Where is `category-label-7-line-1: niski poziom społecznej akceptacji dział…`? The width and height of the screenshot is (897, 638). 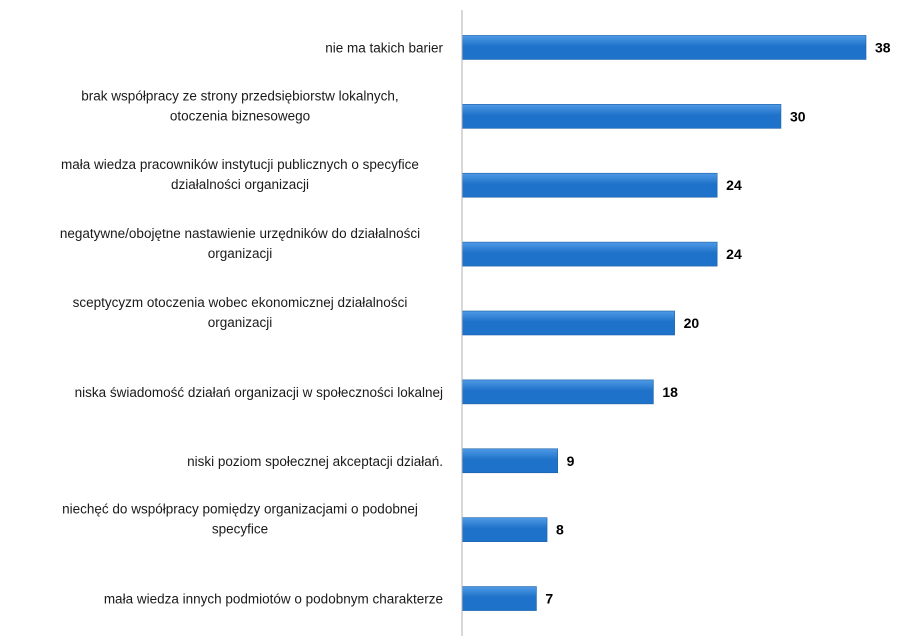
category-label-7-line-1: niski poziom społecznej akceptacji dział… is located at coordinates (315, 461).